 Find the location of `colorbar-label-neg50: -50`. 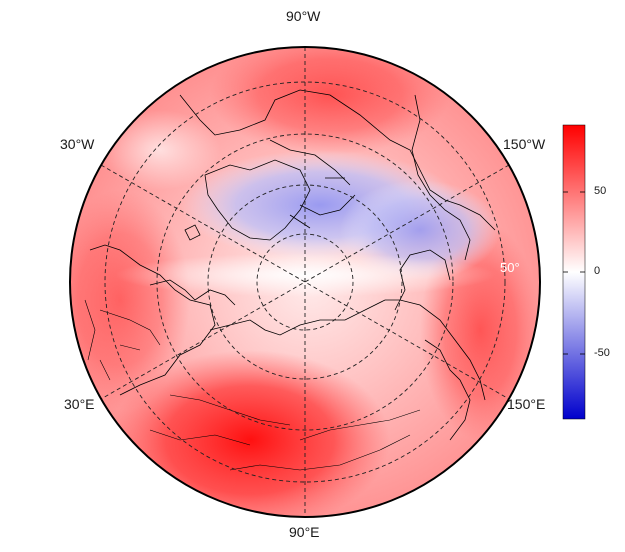

colorbar-label-neg50: -50 is located at coordinates (602, 353).